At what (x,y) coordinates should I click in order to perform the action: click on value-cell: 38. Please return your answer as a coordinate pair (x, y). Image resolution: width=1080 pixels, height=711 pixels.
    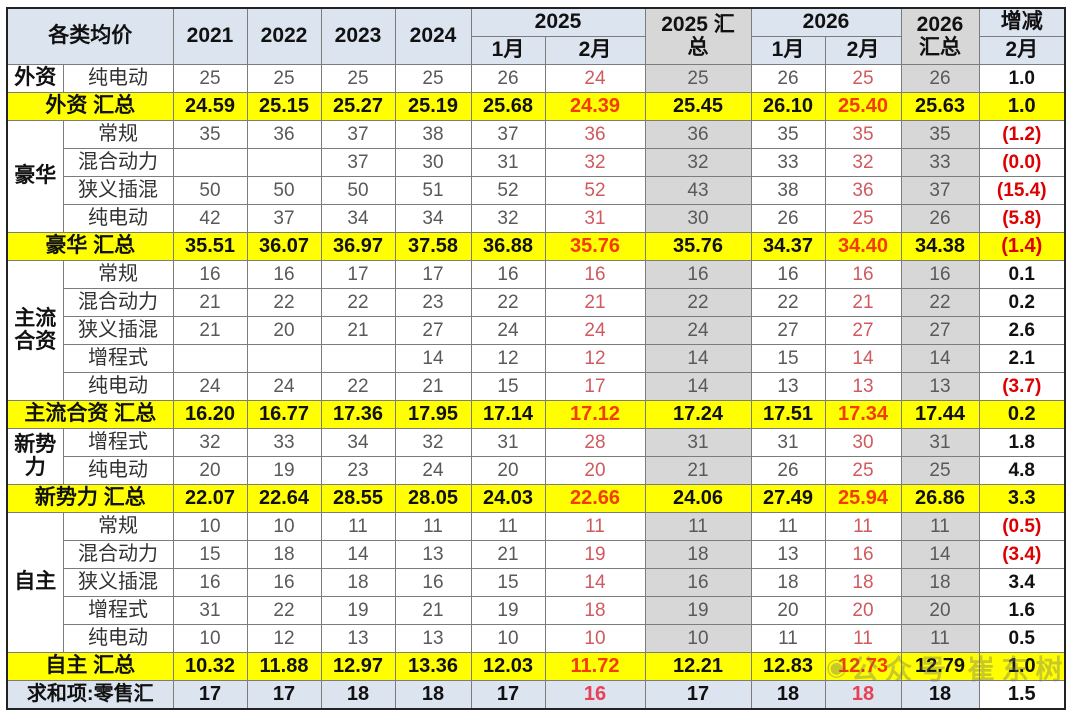
    Looking at the image, I should click on (433, 134).